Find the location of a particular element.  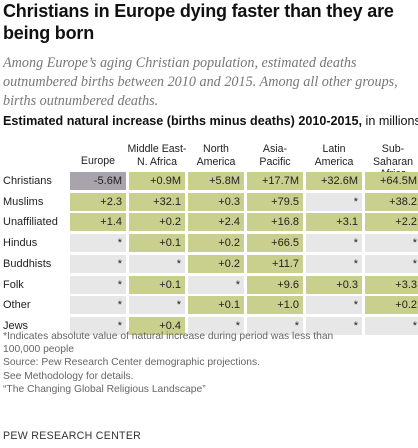

column-header: Middle East- N. Africa is located at coordinates (157, 155).